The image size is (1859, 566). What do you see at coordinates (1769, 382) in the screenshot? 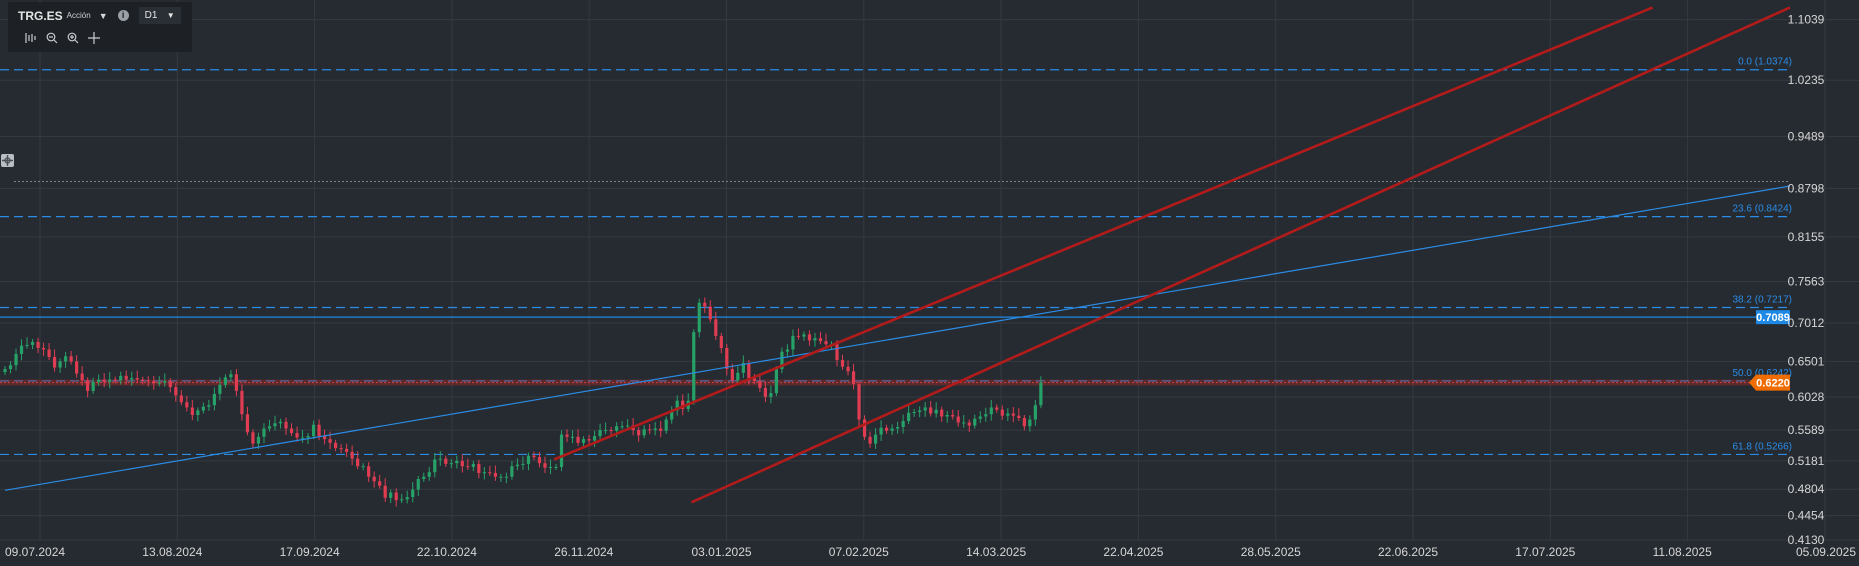
I see `current-price-tag` at bounding box center [1769, 382].